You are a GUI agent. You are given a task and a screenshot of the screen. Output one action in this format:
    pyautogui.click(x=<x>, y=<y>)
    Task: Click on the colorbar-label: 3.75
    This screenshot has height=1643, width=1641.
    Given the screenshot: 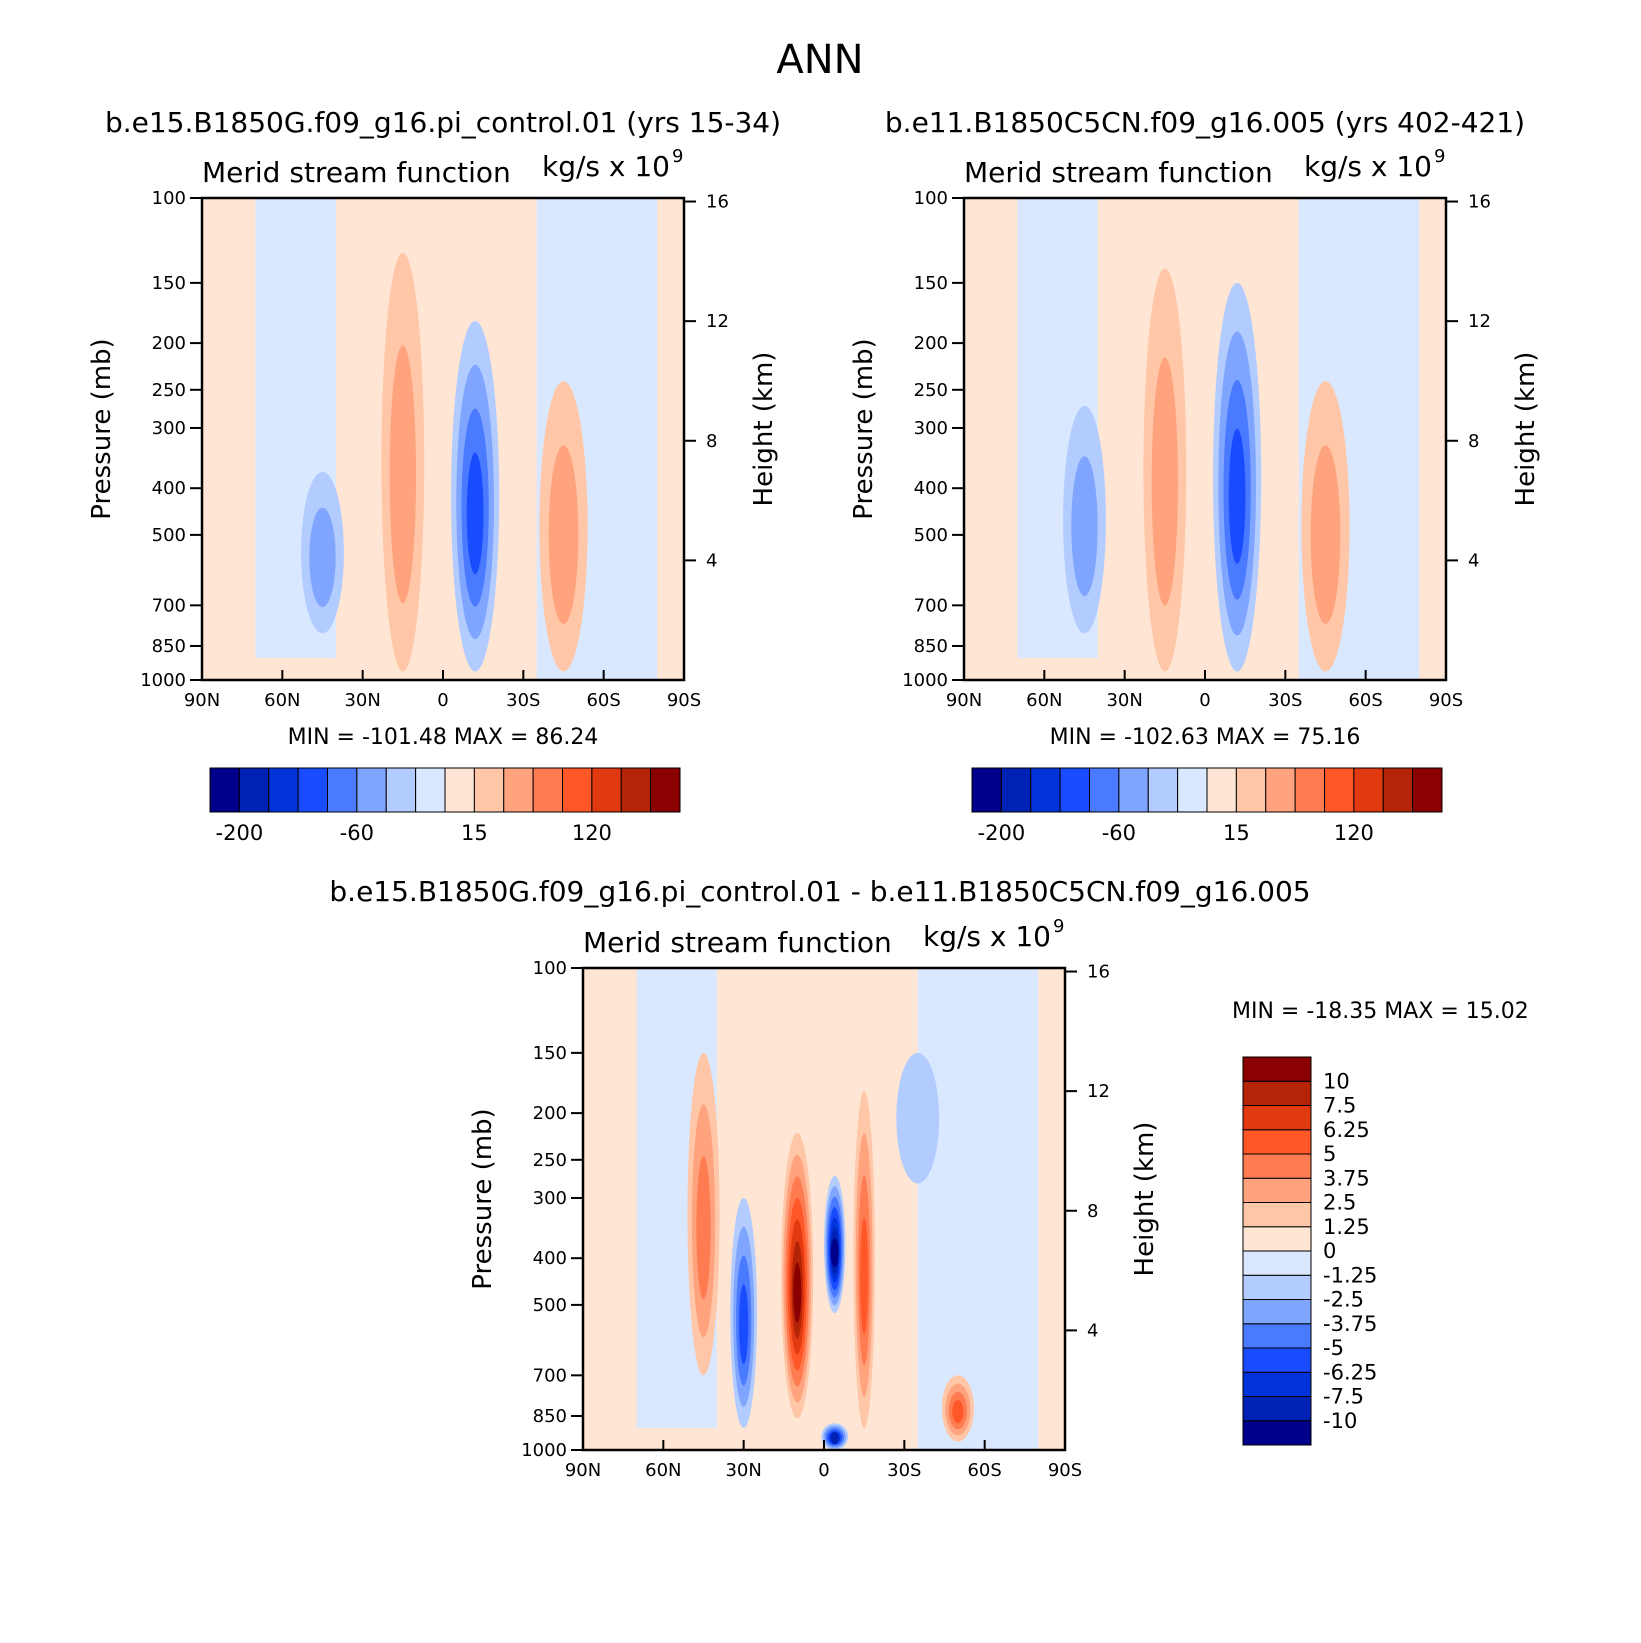 What is the action you would take?
    pyautogui.click(x=1346, y=1178)
    